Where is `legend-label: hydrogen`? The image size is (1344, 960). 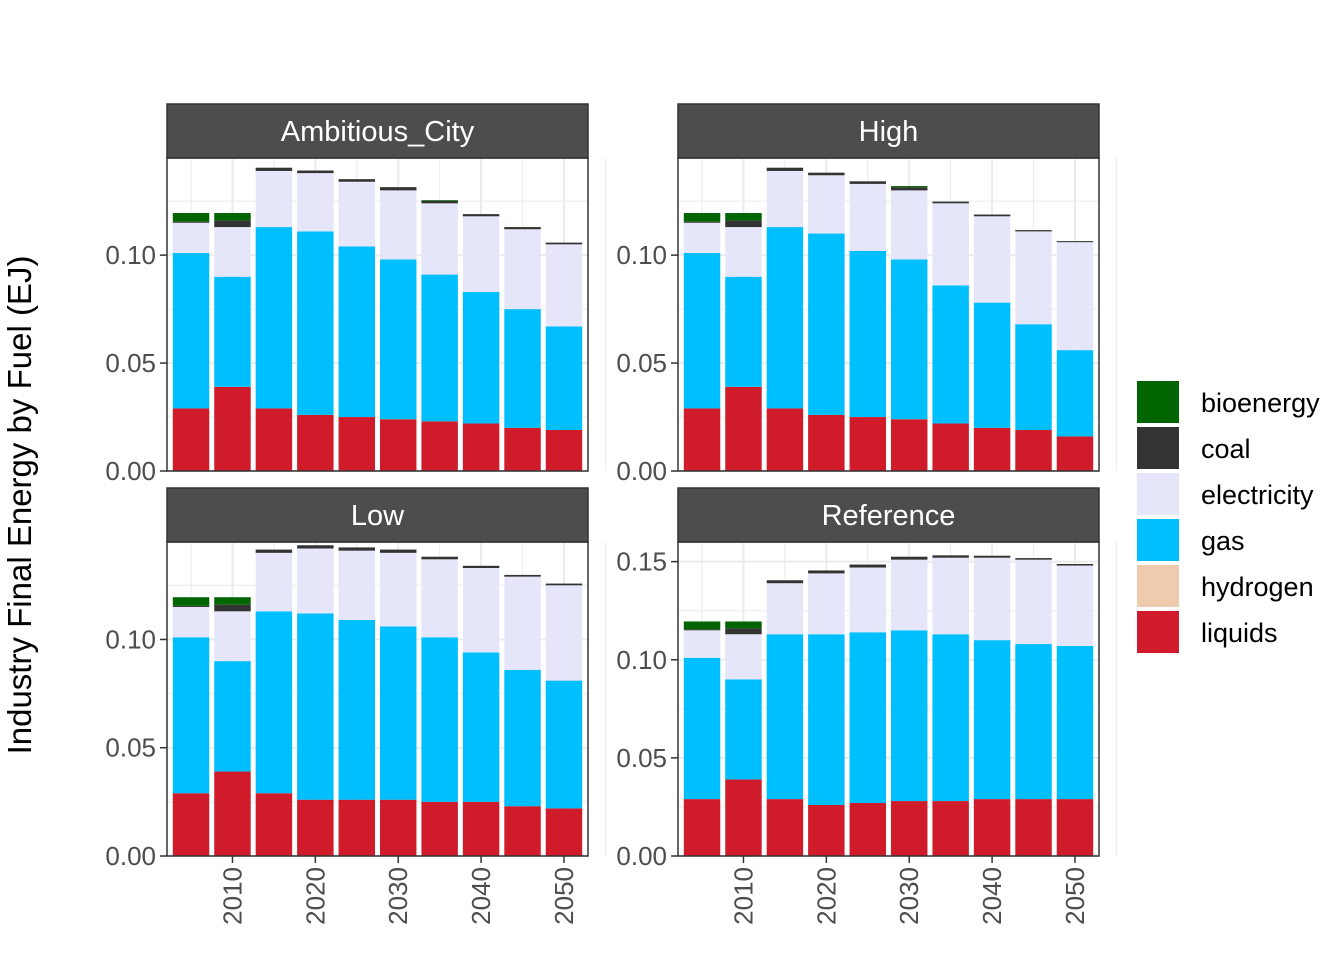 legend-label: hydrogen is located at coordinates (1257, 587).